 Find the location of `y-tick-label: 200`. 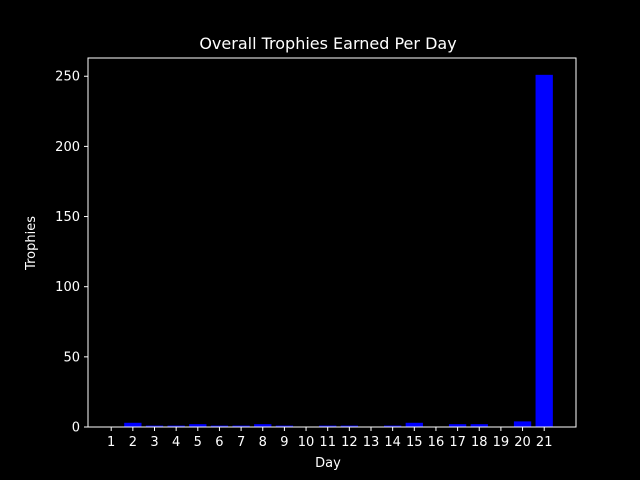

y-tick-label: 200 is located at coordinates (67, 147).